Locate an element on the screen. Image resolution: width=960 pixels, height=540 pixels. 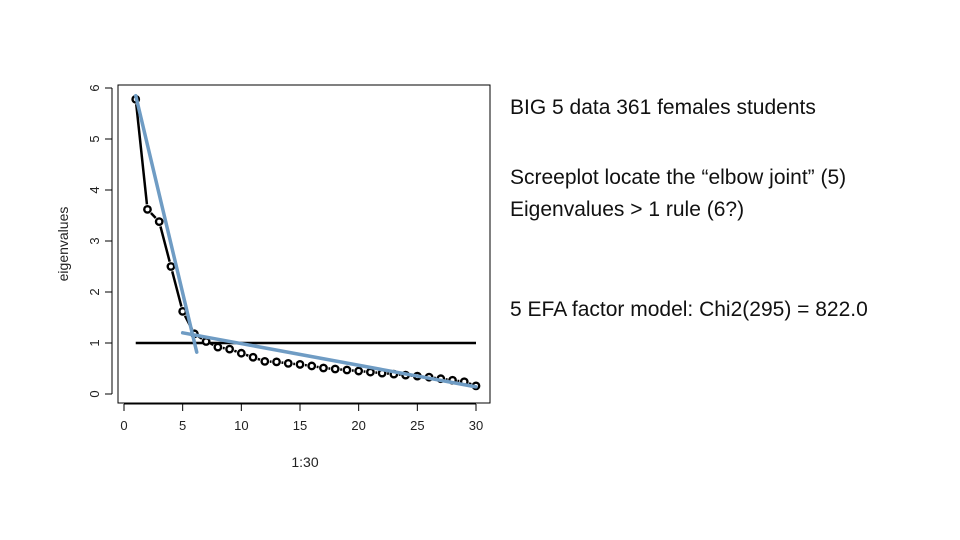
y-axis: 0 1 2 3 4 5 6 is located at coordinates (100, 241).